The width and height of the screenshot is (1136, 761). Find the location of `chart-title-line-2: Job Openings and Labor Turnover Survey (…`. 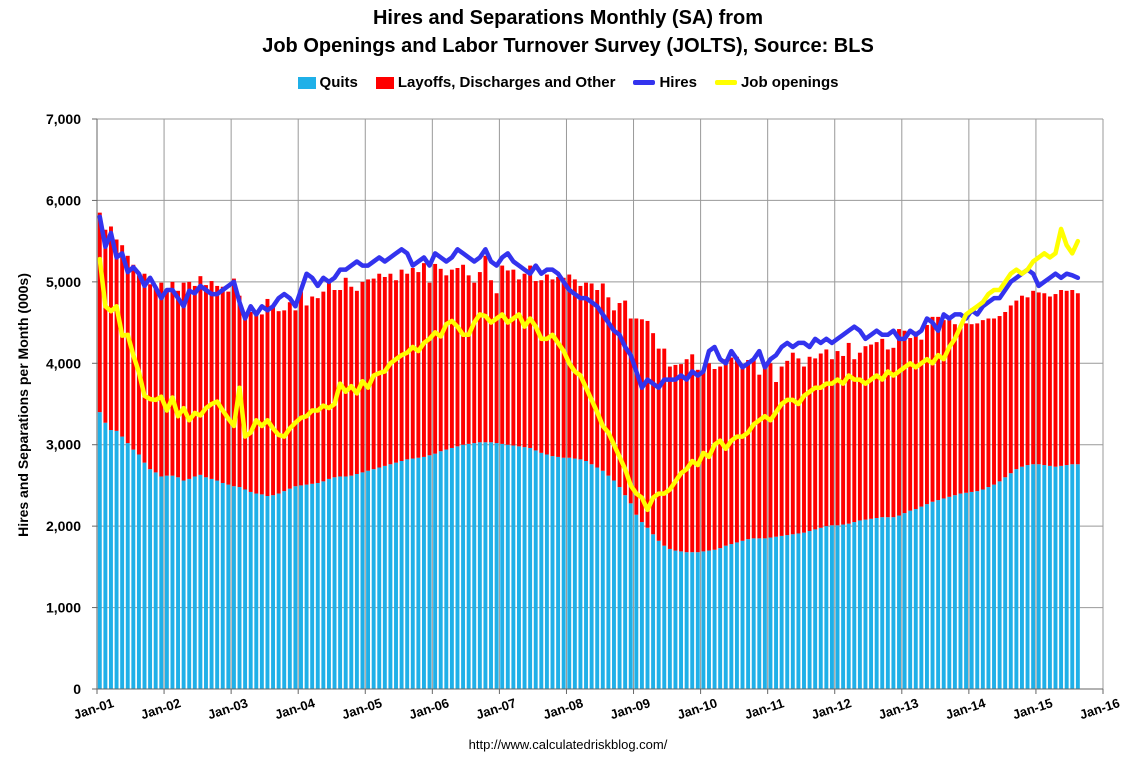

chart-title-line-2: Job Openings and Labor Turnover Survey (… is located at coordinates (568, 46).